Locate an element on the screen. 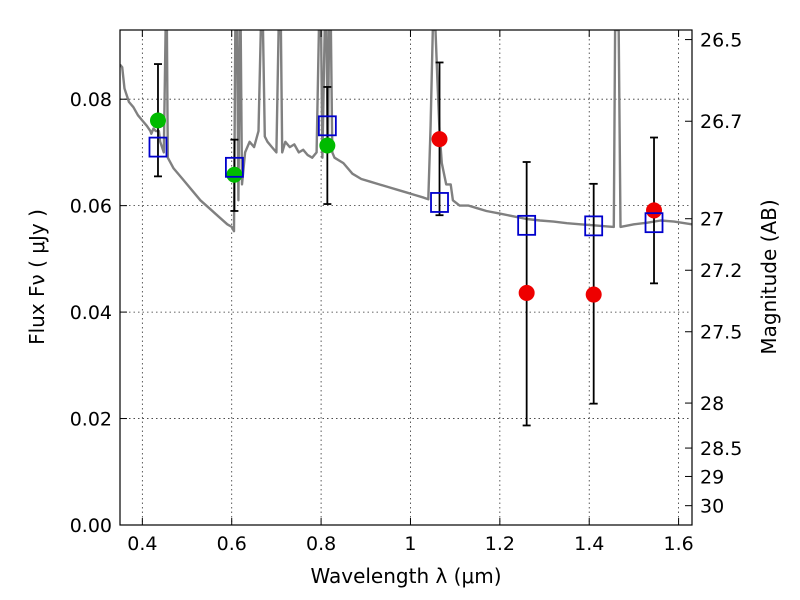  right-tick-label: 28.5 is located at coordinates (721, 449).